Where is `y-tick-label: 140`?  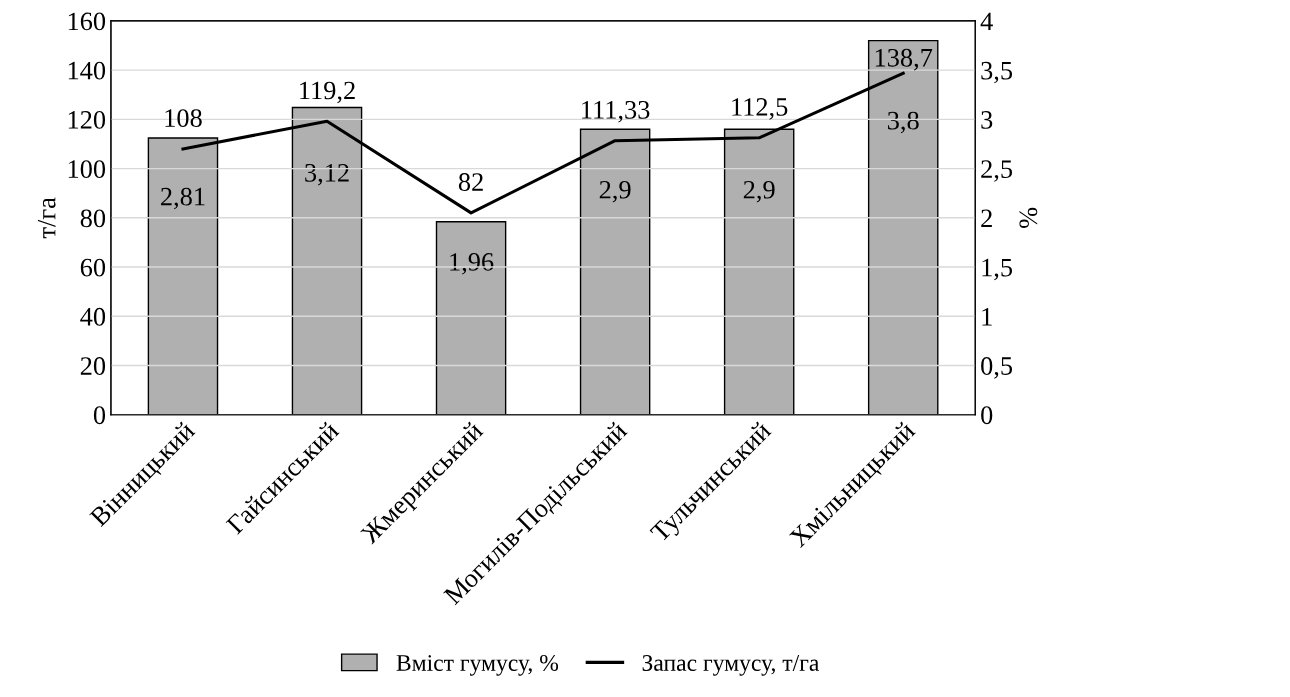
y-tick-label: 140 is located at coordinates (87, 70).